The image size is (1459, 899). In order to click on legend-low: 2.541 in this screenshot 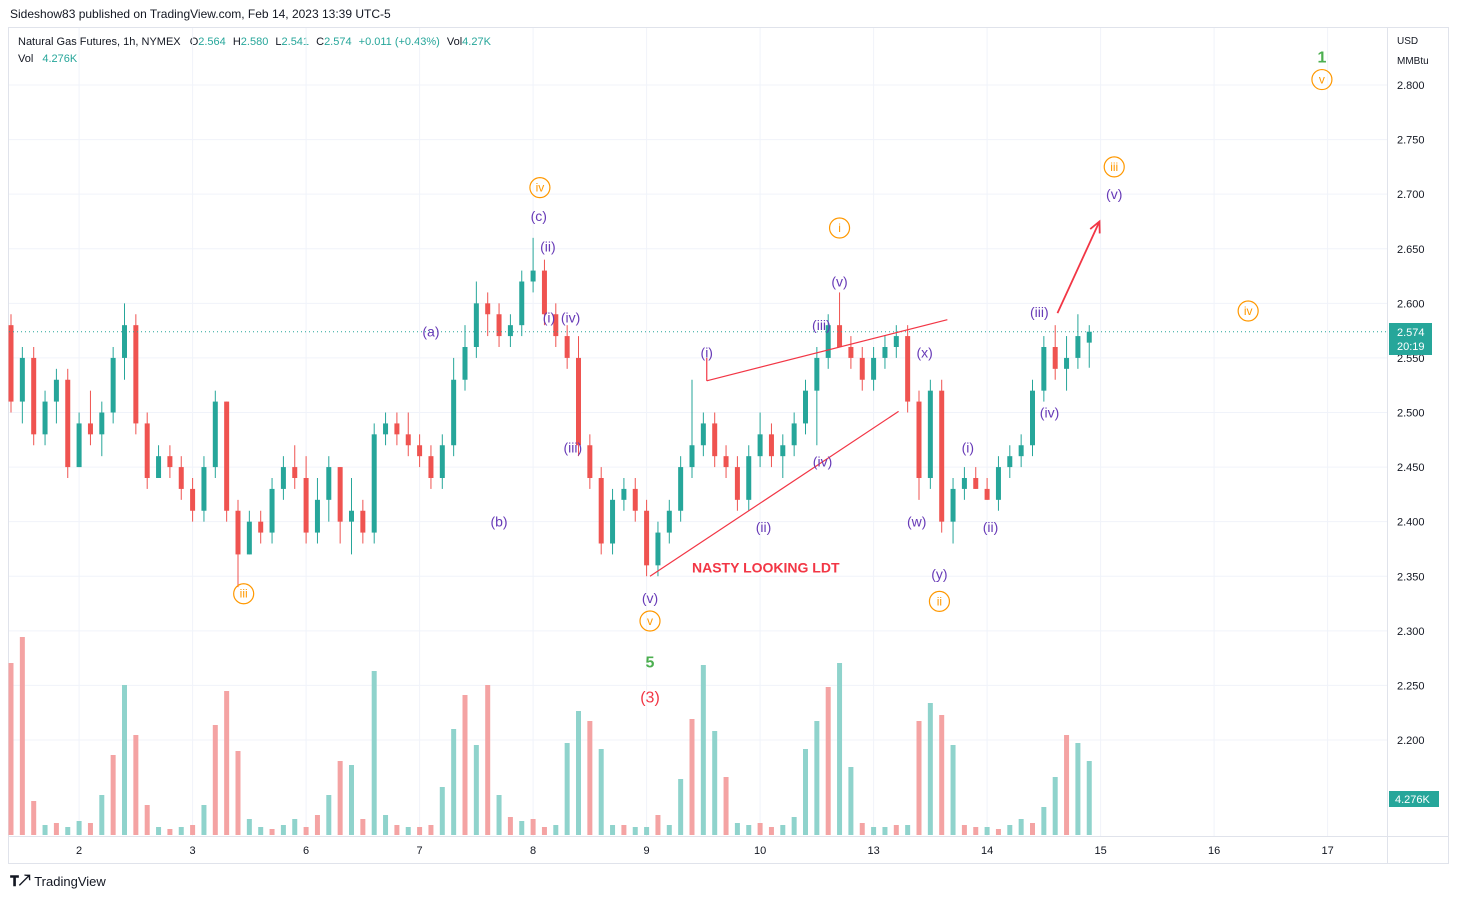, I will do `click(295, 42)`.